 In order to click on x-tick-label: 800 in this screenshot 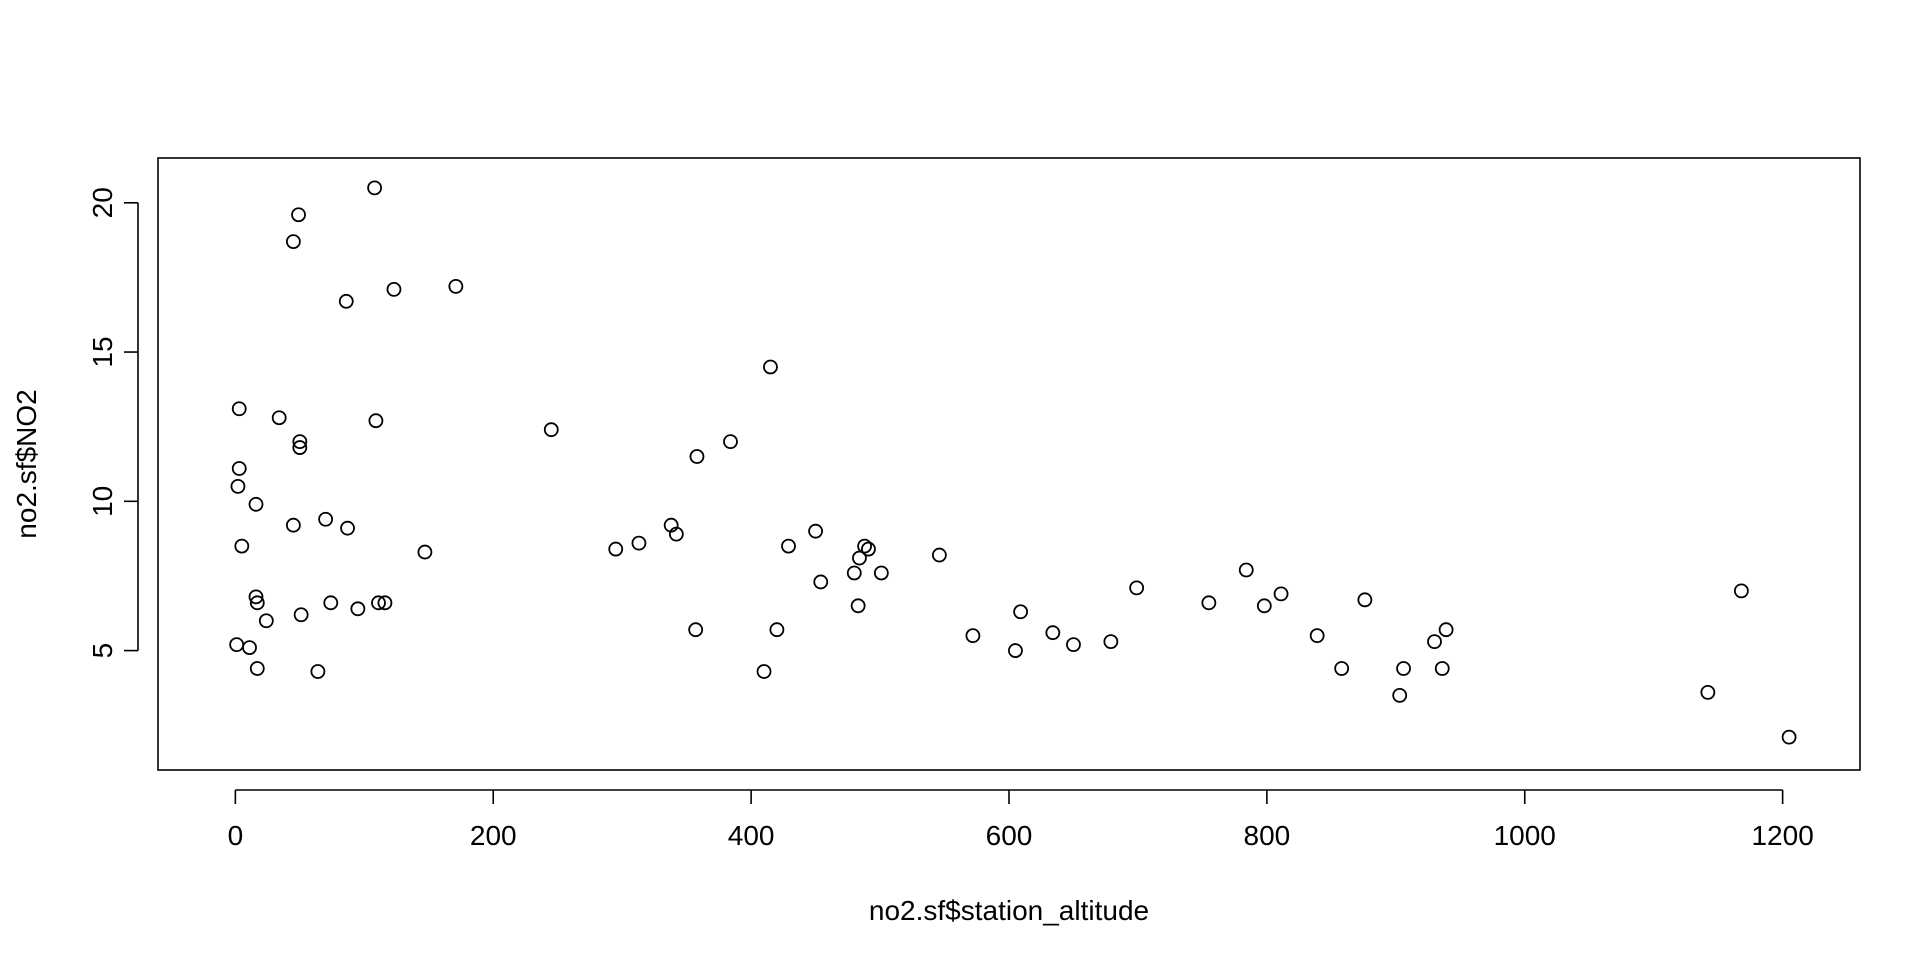, I will do `click(1267, 835)`.